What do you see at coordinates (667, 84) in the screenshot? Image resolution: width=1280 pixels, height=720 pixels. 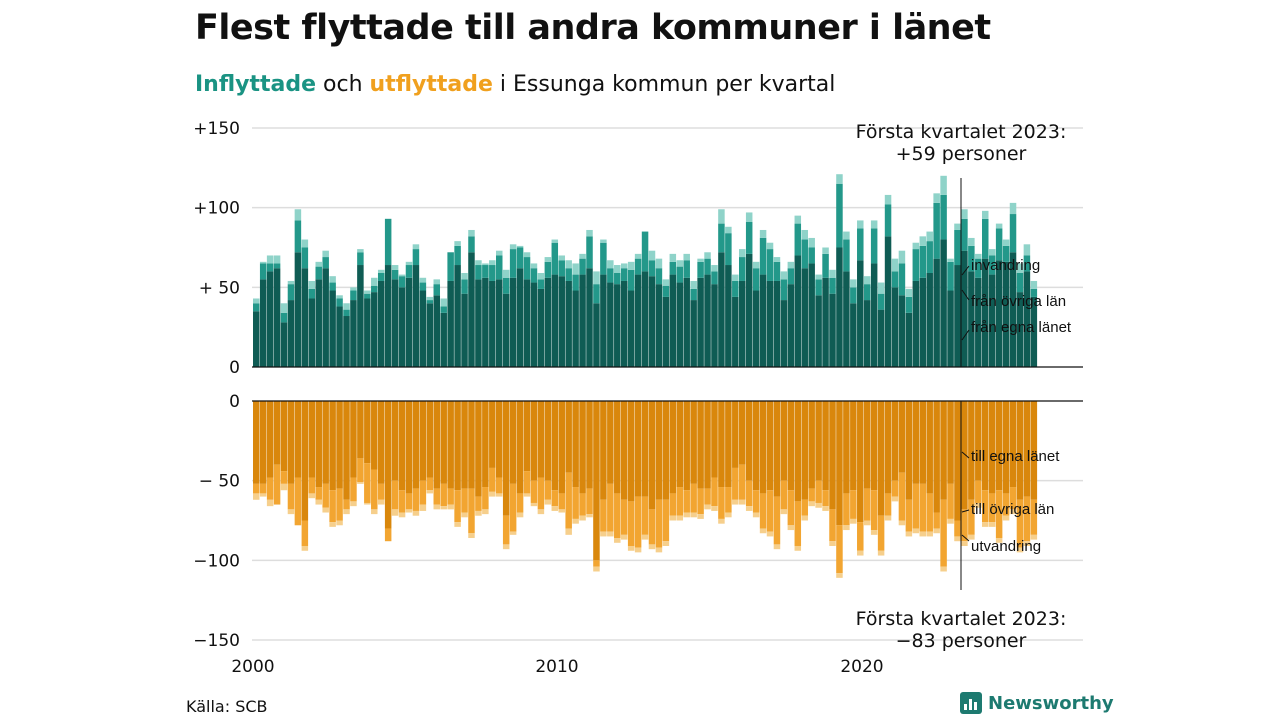 I see `subtitle-rest: i Essunga kommun per kvartal` at bounding box center [667, 84].